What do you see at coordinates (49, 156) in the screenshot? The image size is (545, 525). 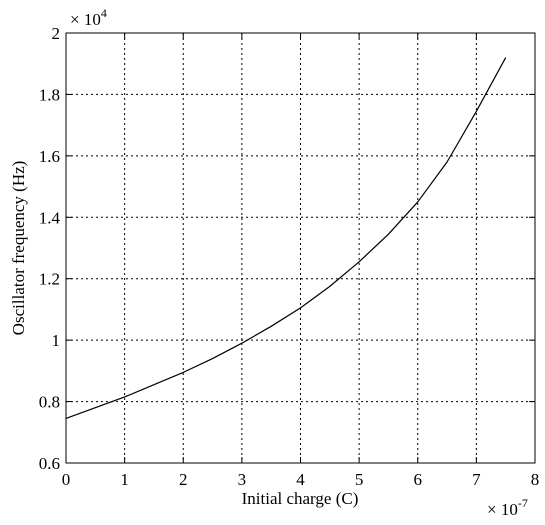 I see `y-tick-label: 1.6` at bounding box center [49, 156].